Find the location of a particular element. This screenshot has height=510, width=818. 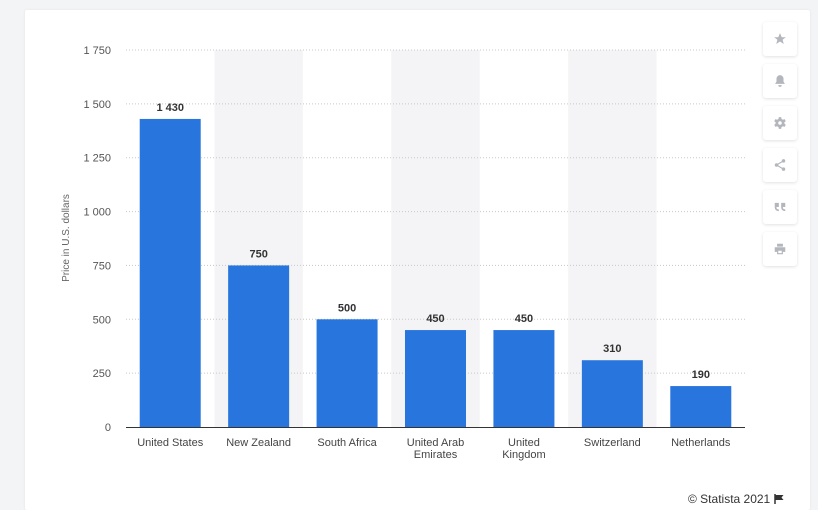

x-tick-label: United Arab Emirates is located at coordinates (435, 449).